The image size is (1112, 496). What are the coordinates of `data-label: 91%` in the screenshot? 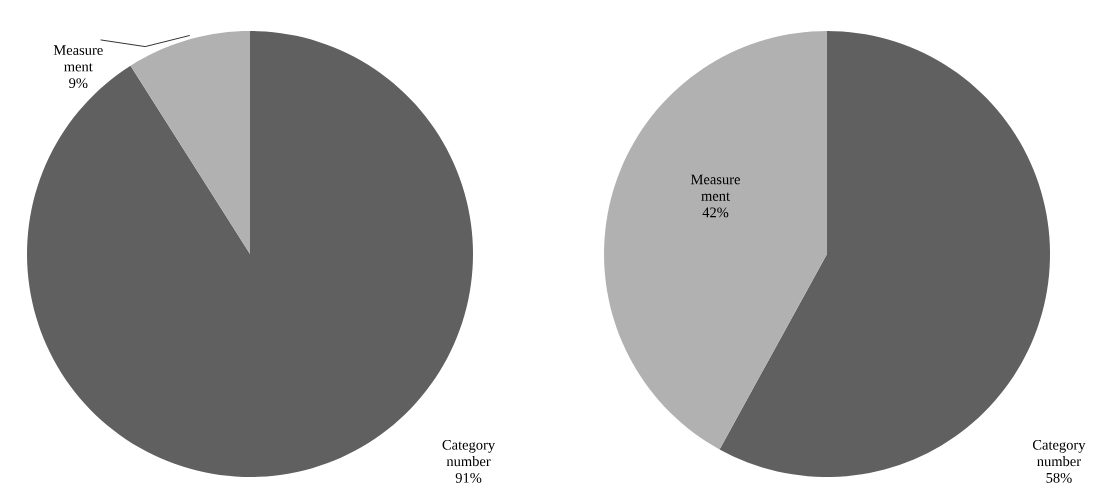 It's located at (468, 477).